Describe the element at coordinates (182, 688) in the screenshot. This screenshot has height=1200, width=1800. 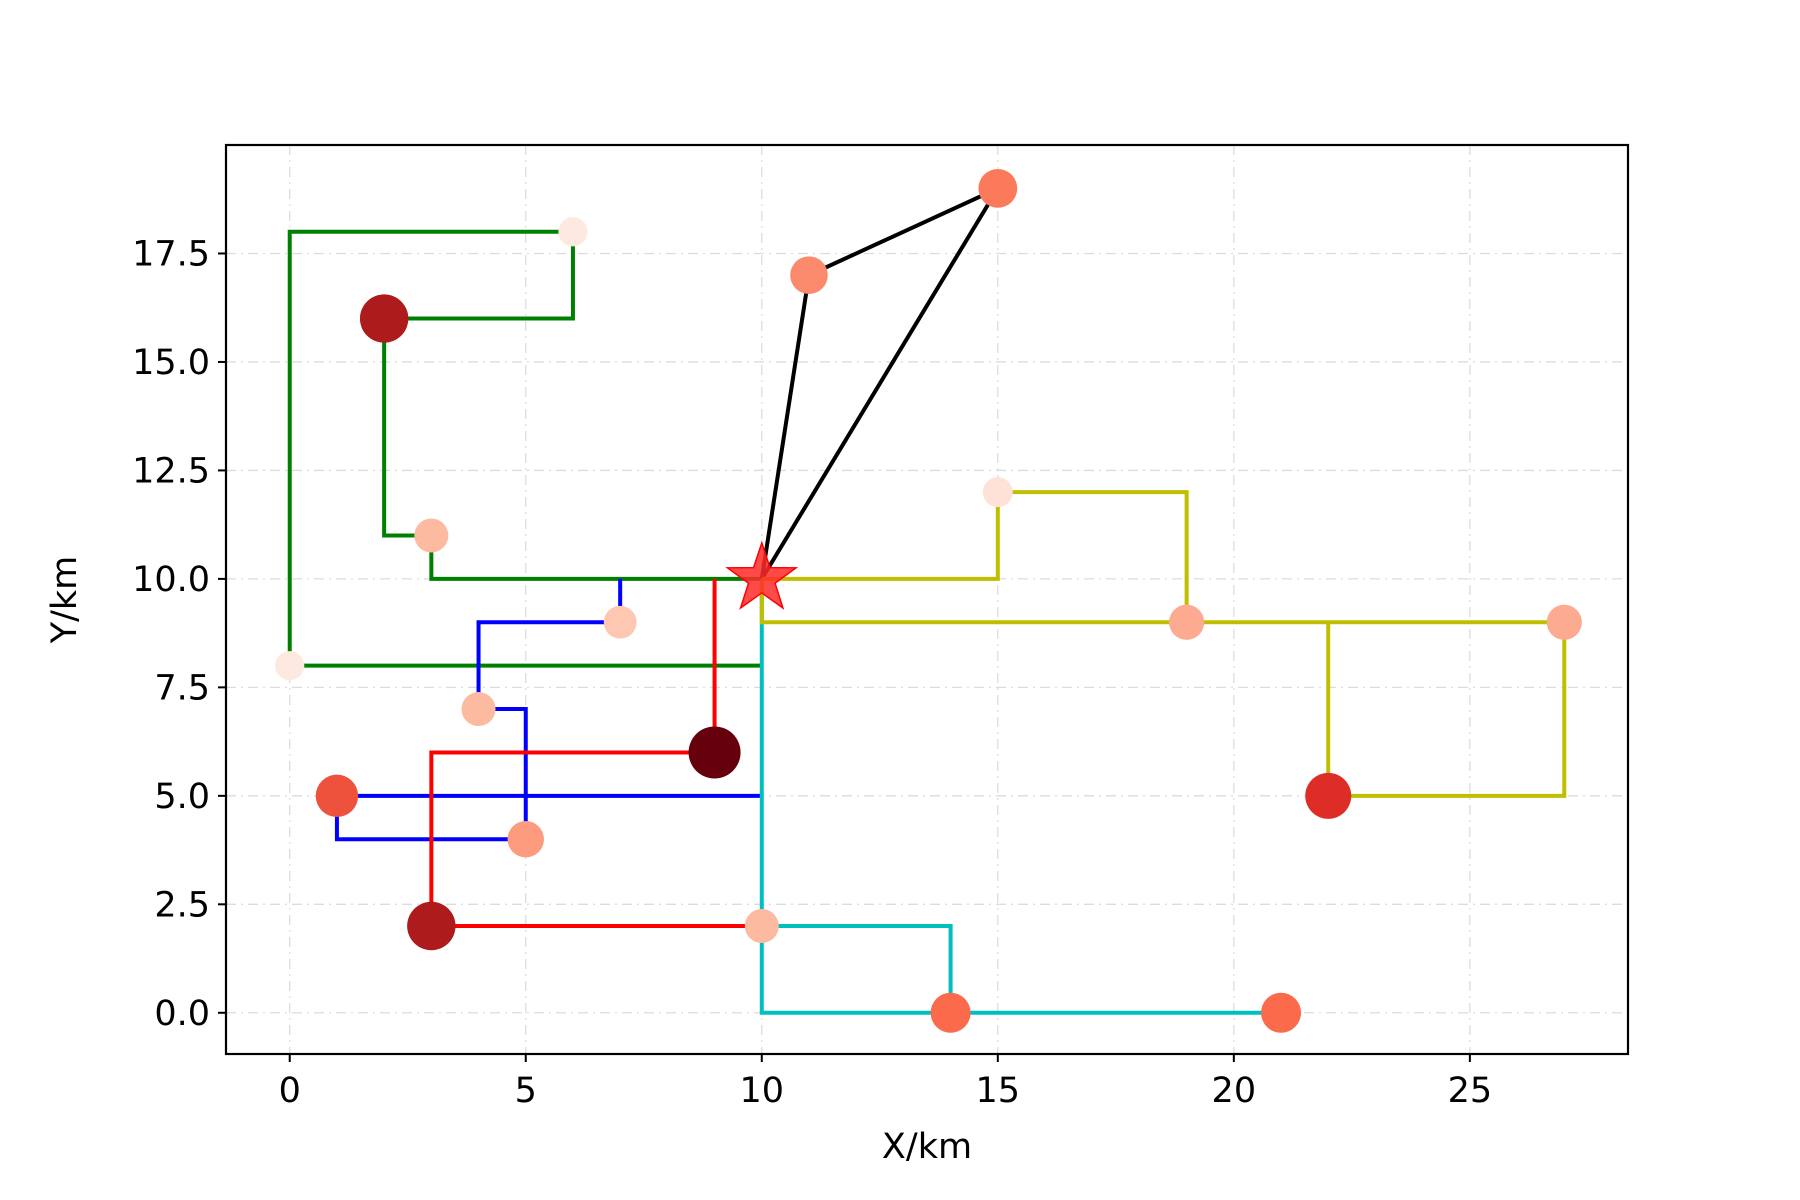
I see `y-tick-label: 7.5` at that location.